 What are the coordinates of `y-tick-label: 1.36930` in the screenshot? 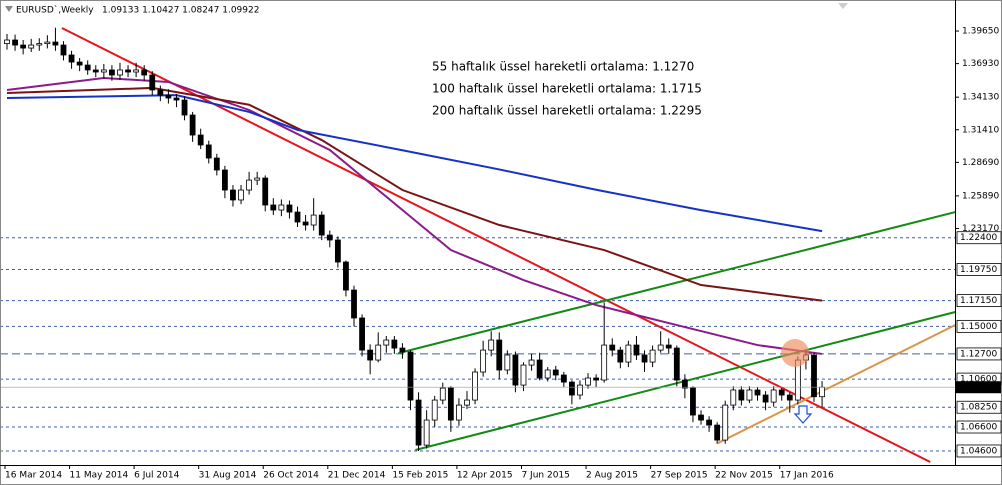 It's located at (980, 64).